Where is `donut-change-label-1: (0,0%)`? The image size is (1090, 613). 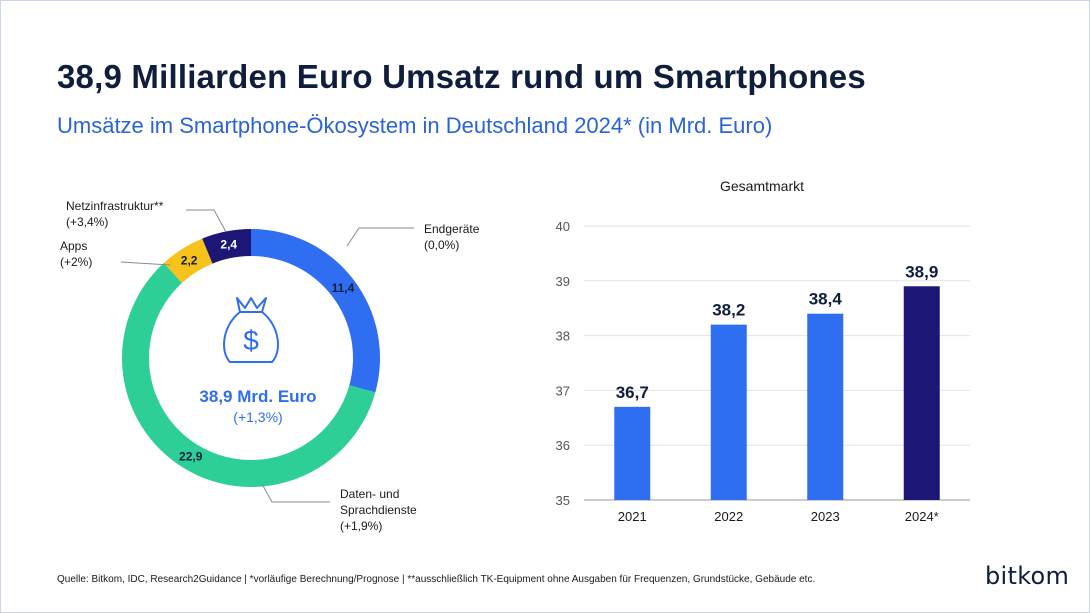
donut-change-label-1: (0,0%) is located at coordinates (441, 245).